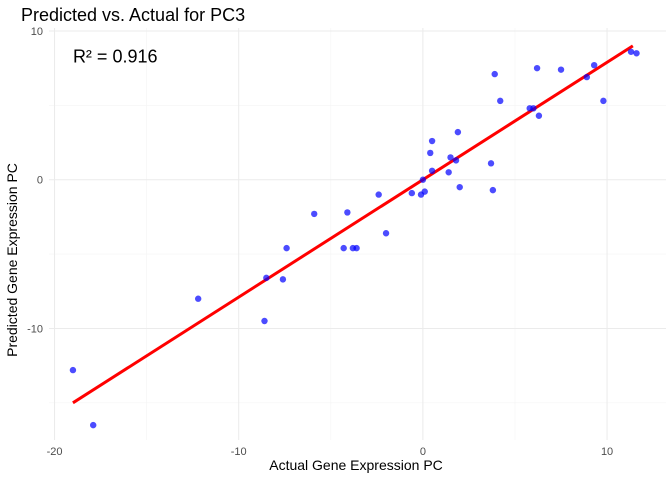 This screenshot has height=480, width=672. What do you see at coordinates (607, 452) in the screenshot?
I see `x-tick-label: 10` at bounding box center [607, 452].